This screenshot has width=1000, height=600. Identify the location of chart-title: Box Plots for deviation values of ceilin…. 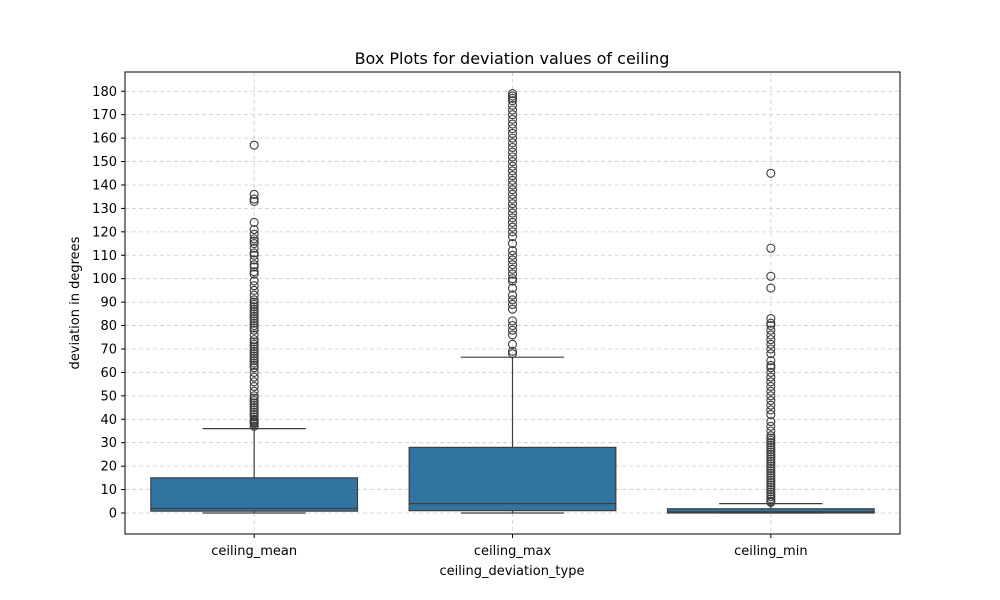
(512, 58).